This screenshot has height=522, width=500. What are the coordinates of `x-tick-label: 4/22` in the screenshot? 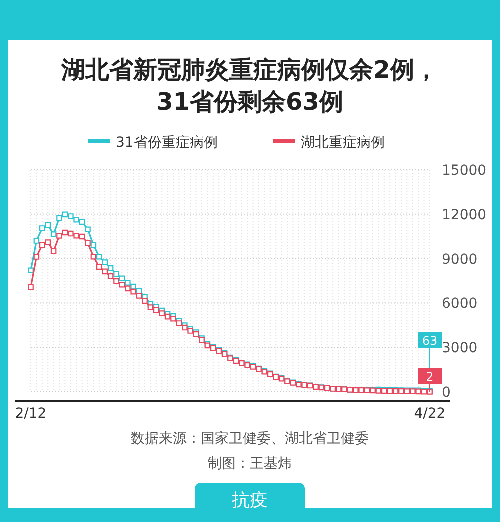 It's located at (430, 414).